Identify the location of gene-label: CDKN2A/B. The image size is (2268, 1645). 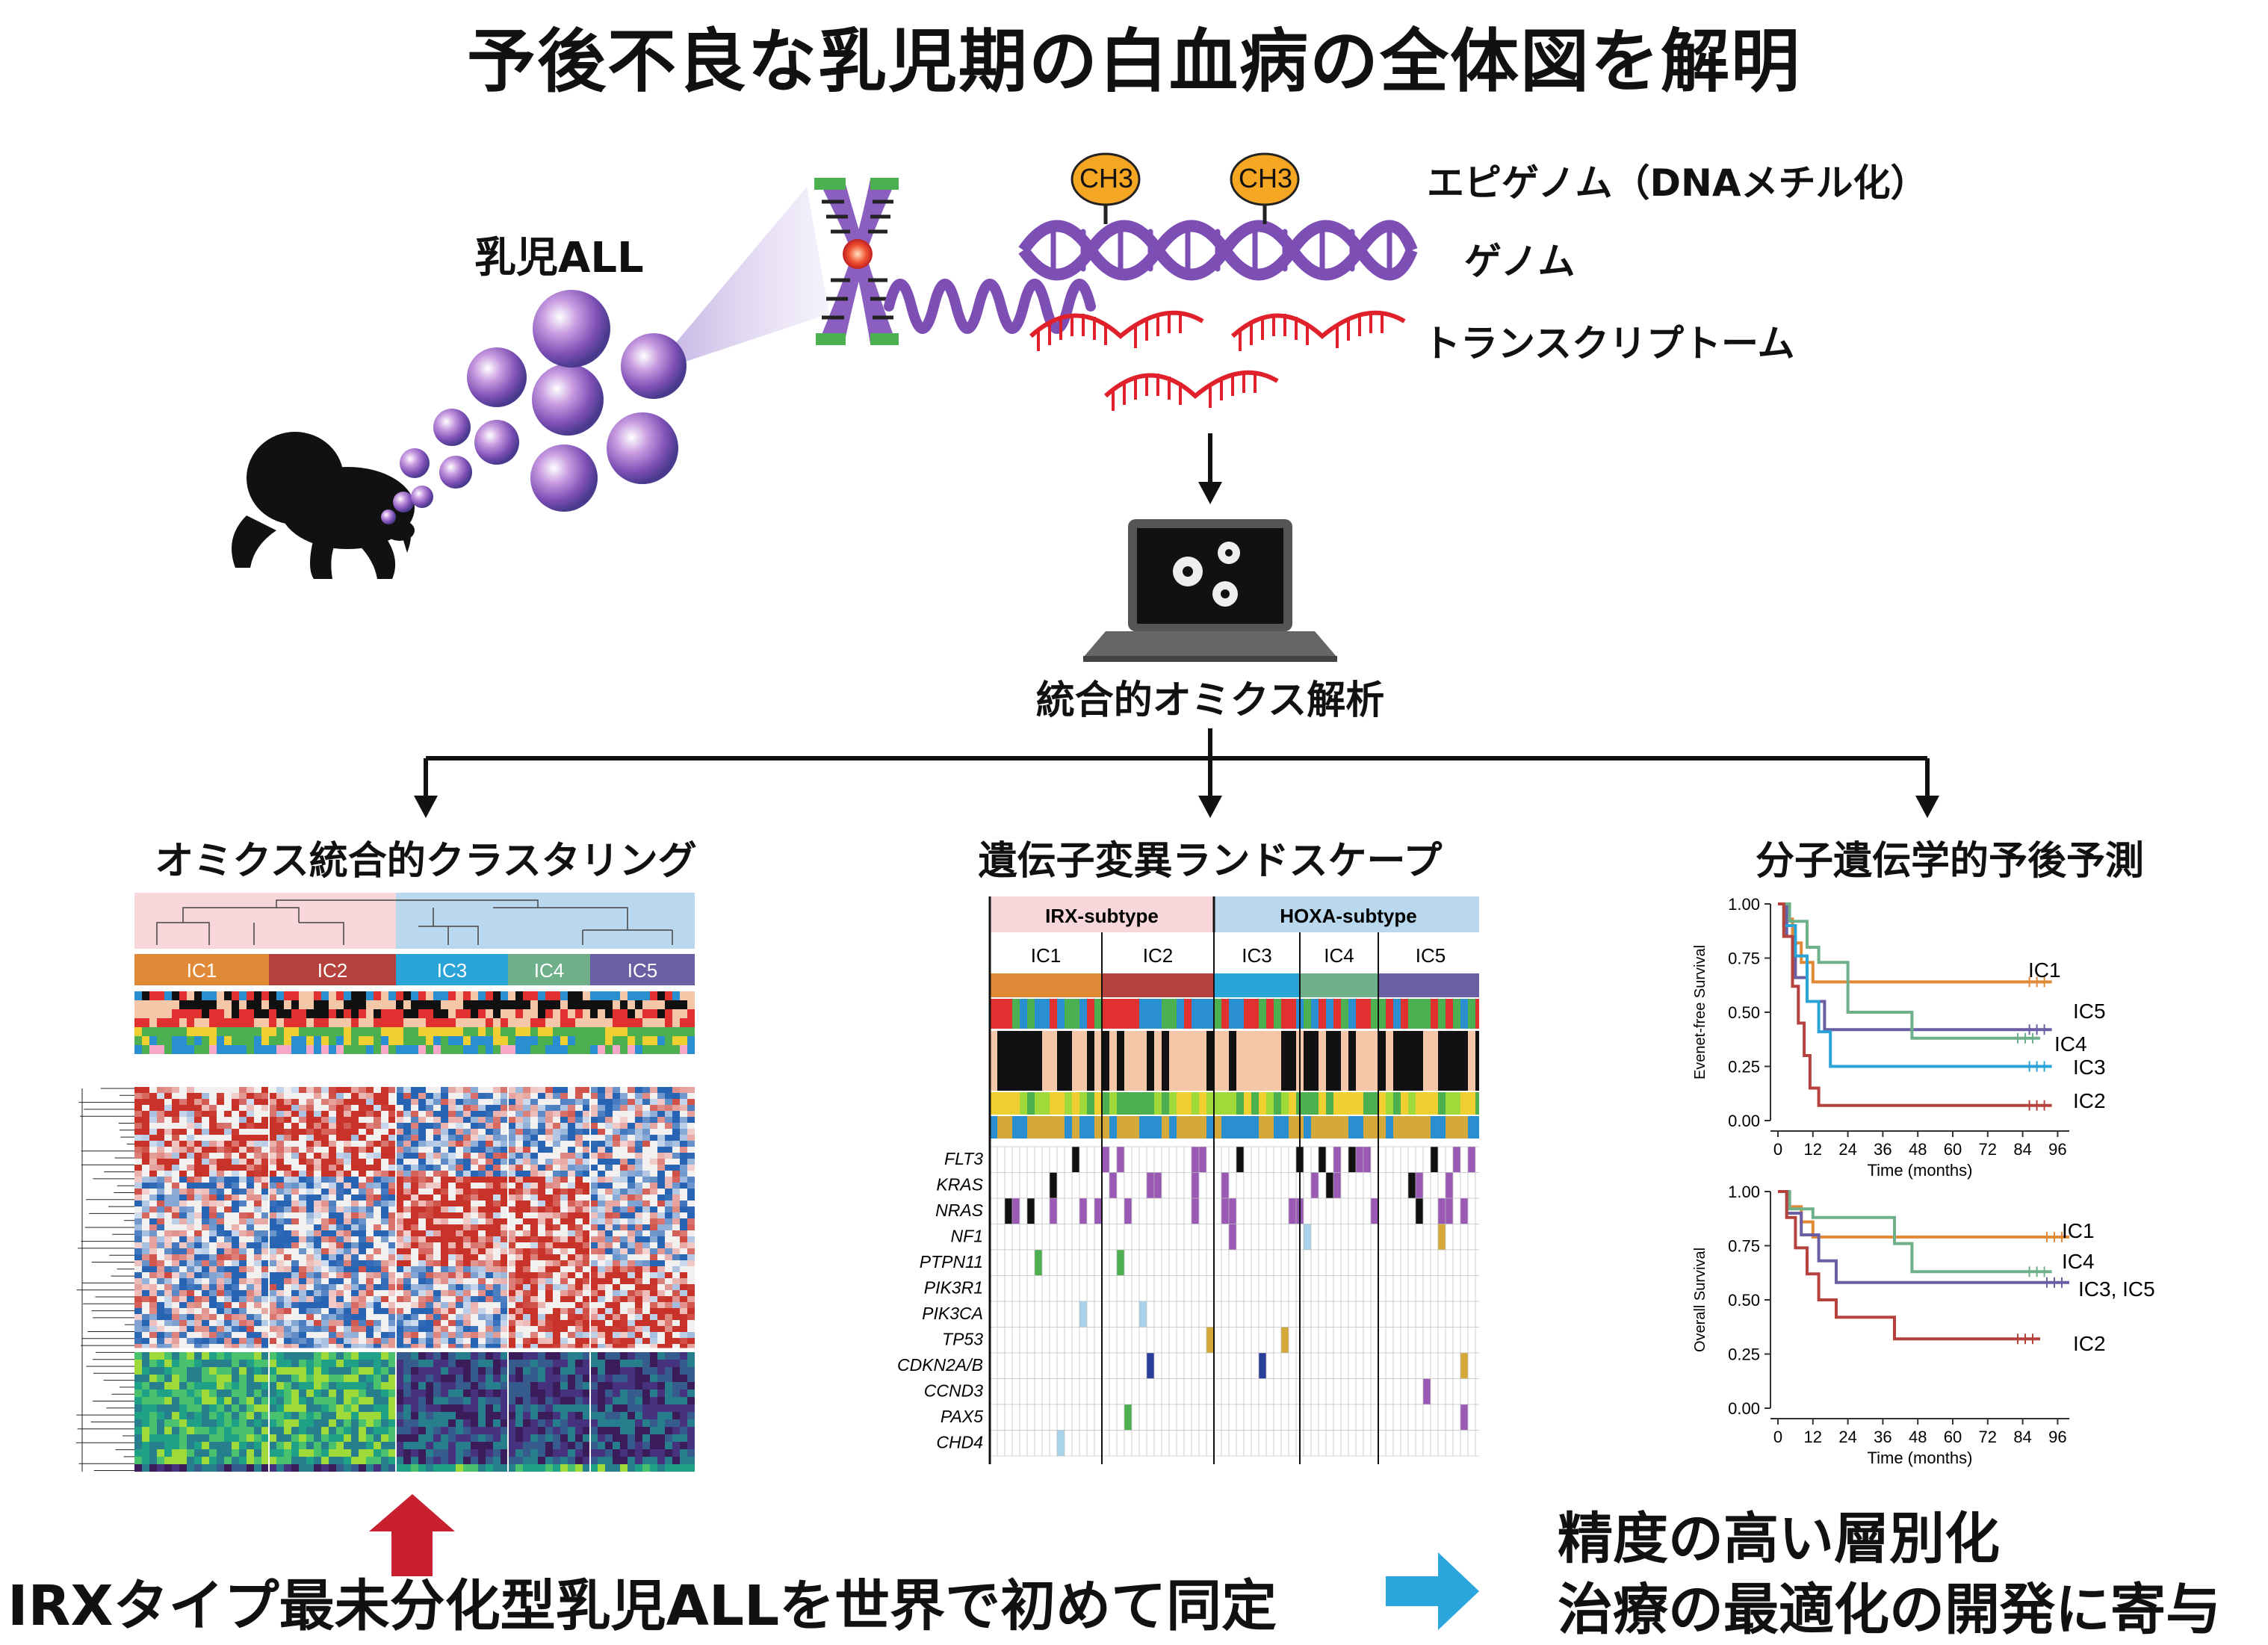
(940, 1365).